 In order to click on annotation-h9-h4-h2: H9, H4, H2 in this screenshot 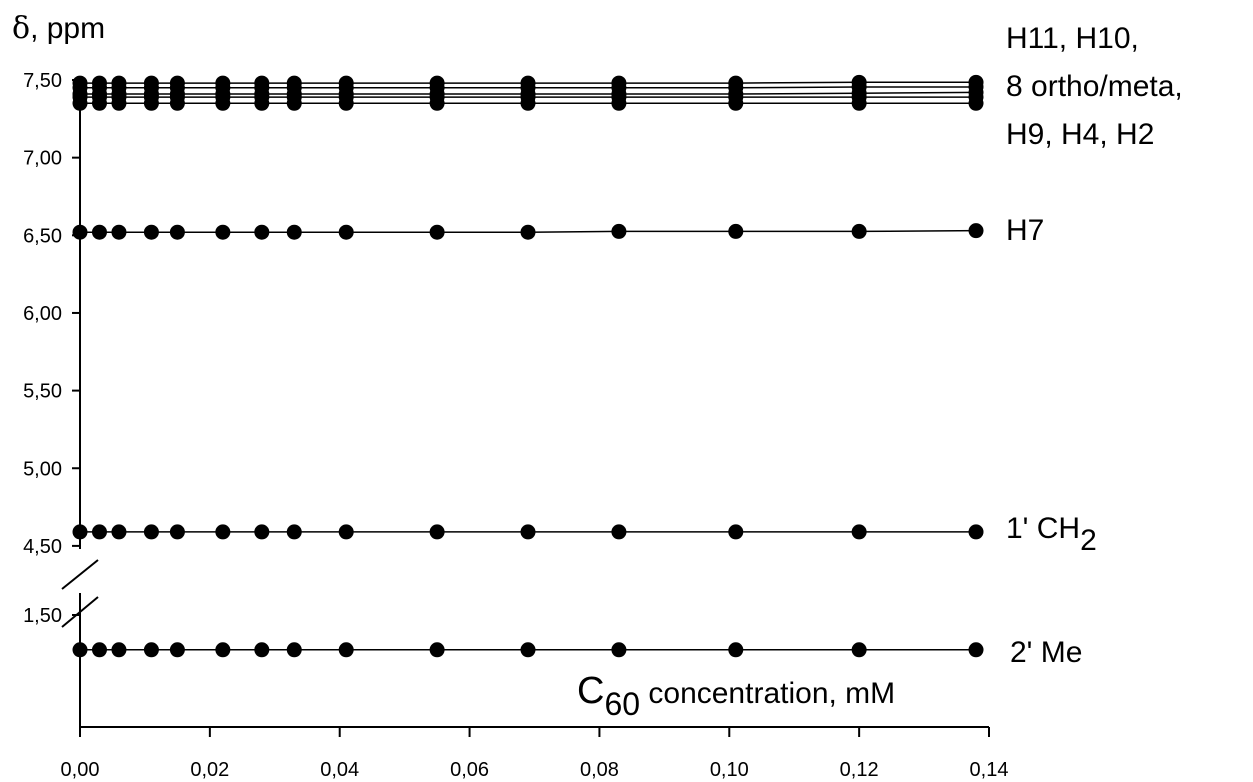, I will do `click(1080, 134)`.